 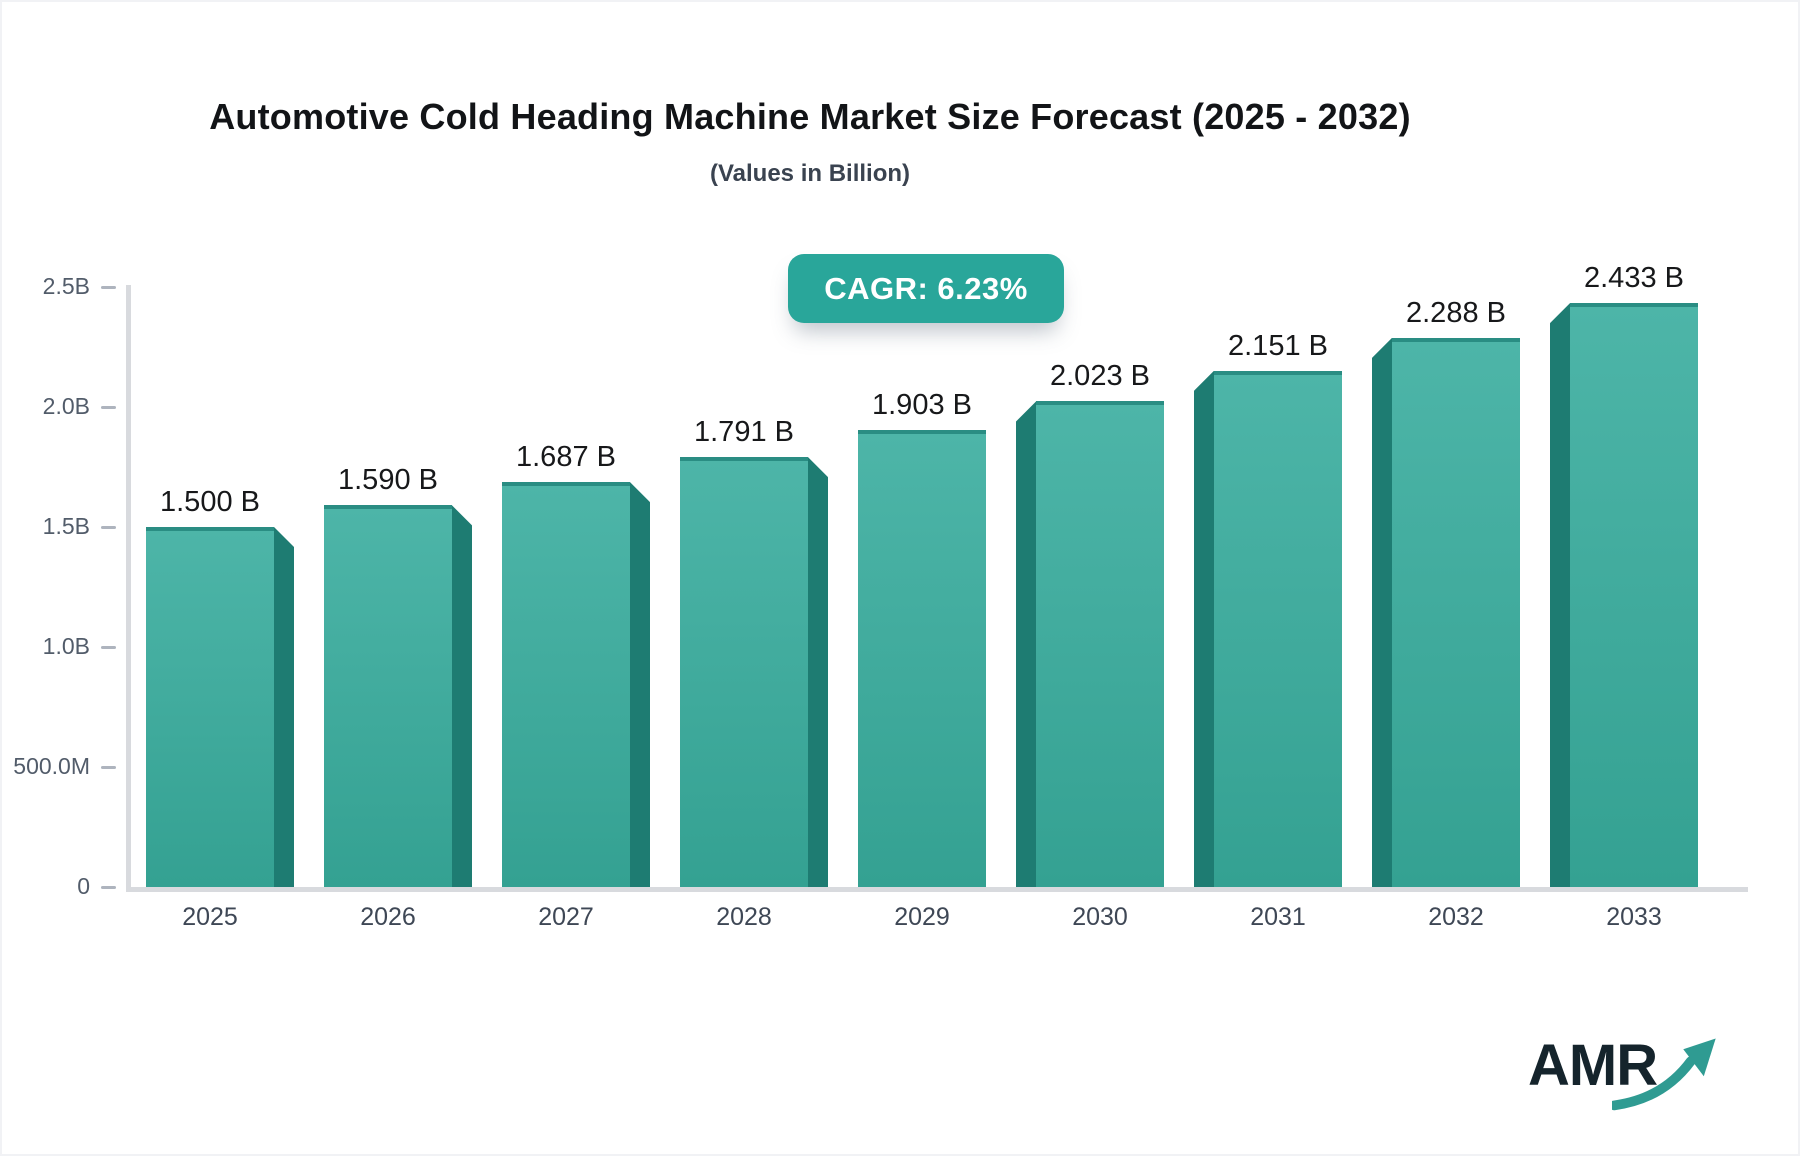 What do you see at coordinates (210, 502) in the screenshot?
I see `bar-value-label-2025: 1.500 B` at bounding box center [210, 502].